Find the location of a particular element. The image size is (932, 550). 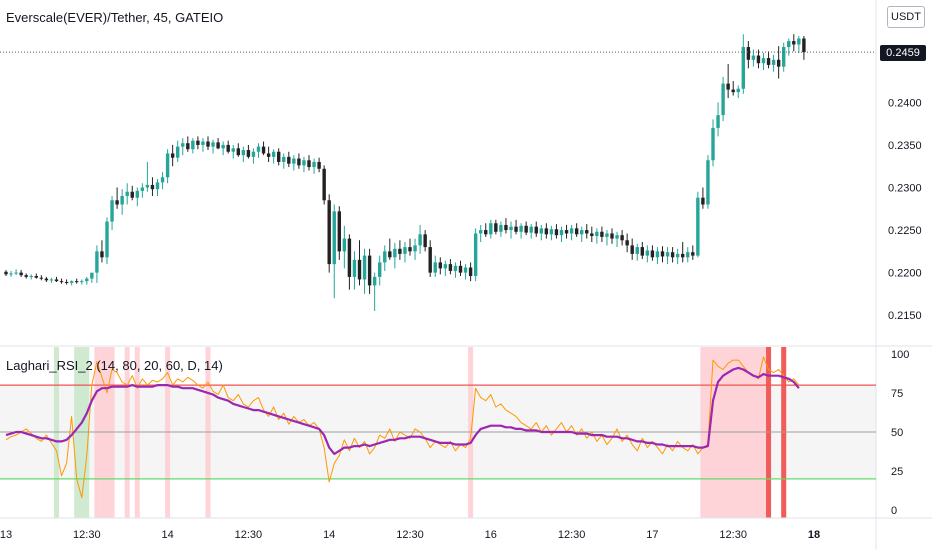

rsi-tick-label: 25 is located at coordinates (897, 472).